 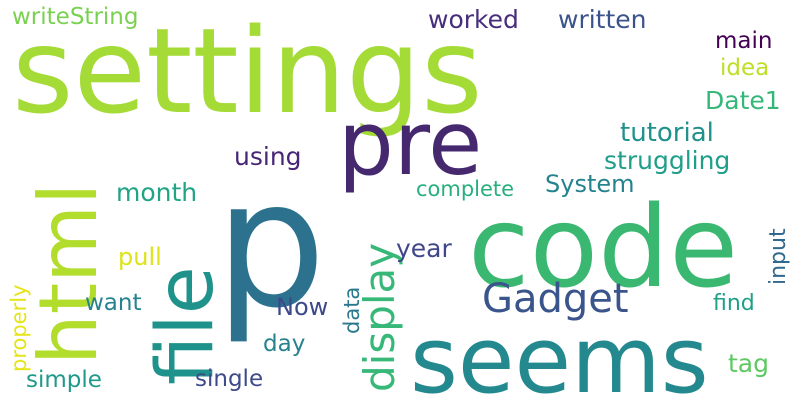 I want to click on word-date1: Date1, so click(x=743, y=100).